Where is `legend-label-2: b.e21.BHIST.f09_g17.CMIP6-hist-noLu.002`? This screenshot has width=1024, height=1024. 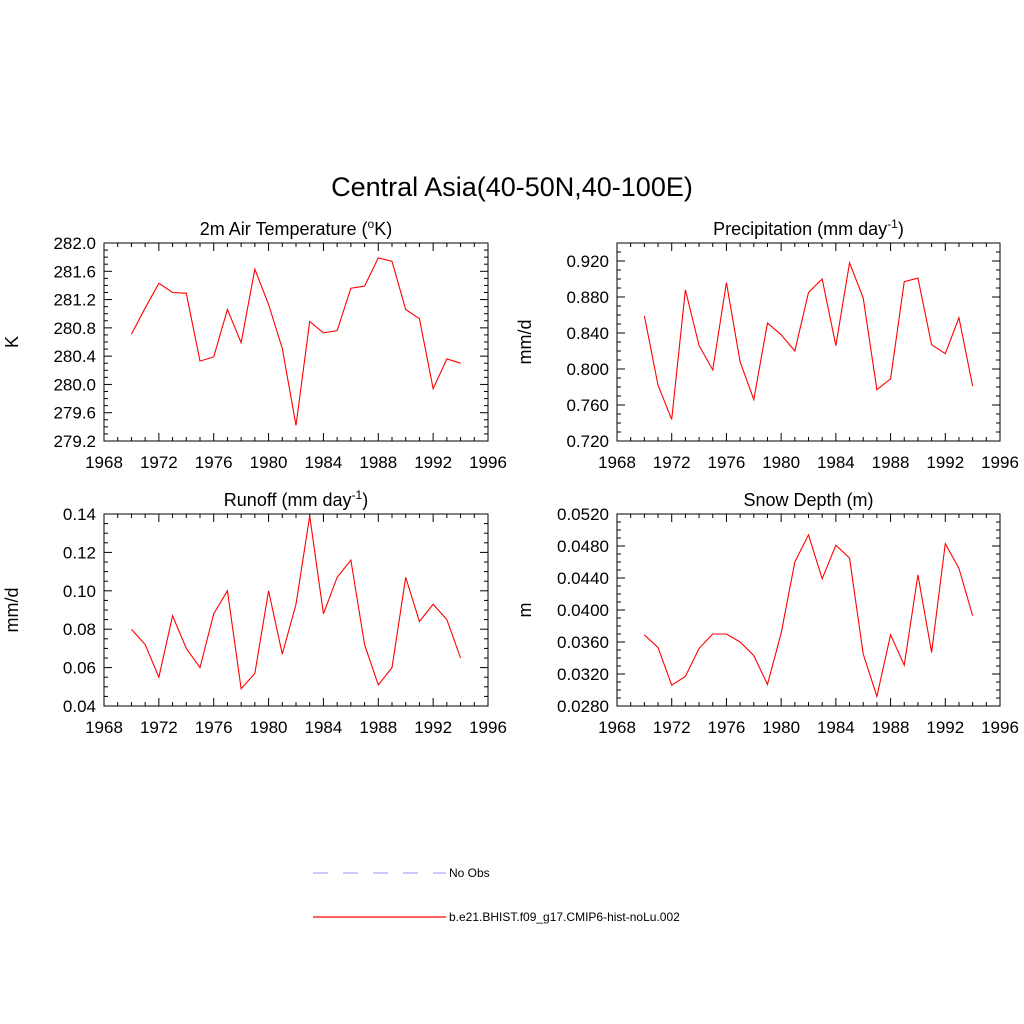 legend-label-2: b.e21.BHIST.f09_g17.CMIP6-hist-noLu.002 is located at coordinates (564, 917).